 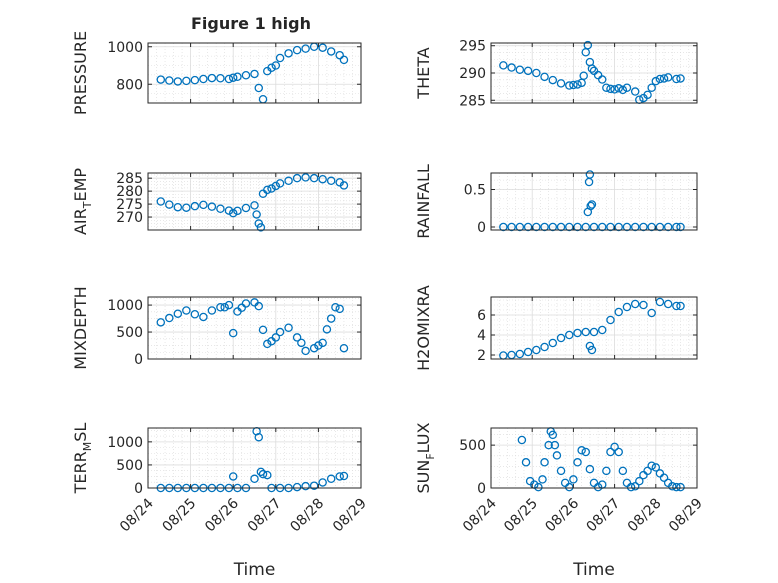 What do you see at coordinates (82, 459) in the screenshot?
I see `y-axis-label: TERRMSL` at bounding box center [82, 459].